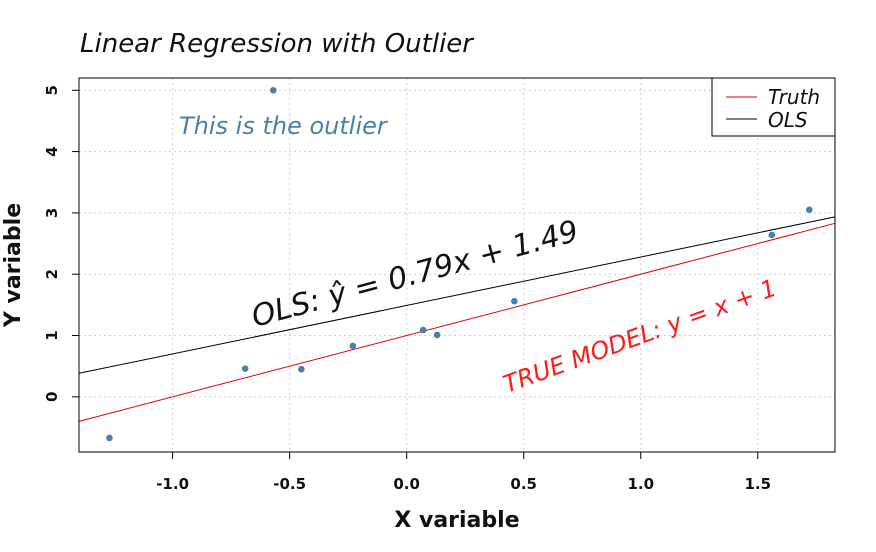 Image resolution: width=876 pixels, height=552 pixels. I want to click on x-tick-label: 1.5, so click(757, 484).